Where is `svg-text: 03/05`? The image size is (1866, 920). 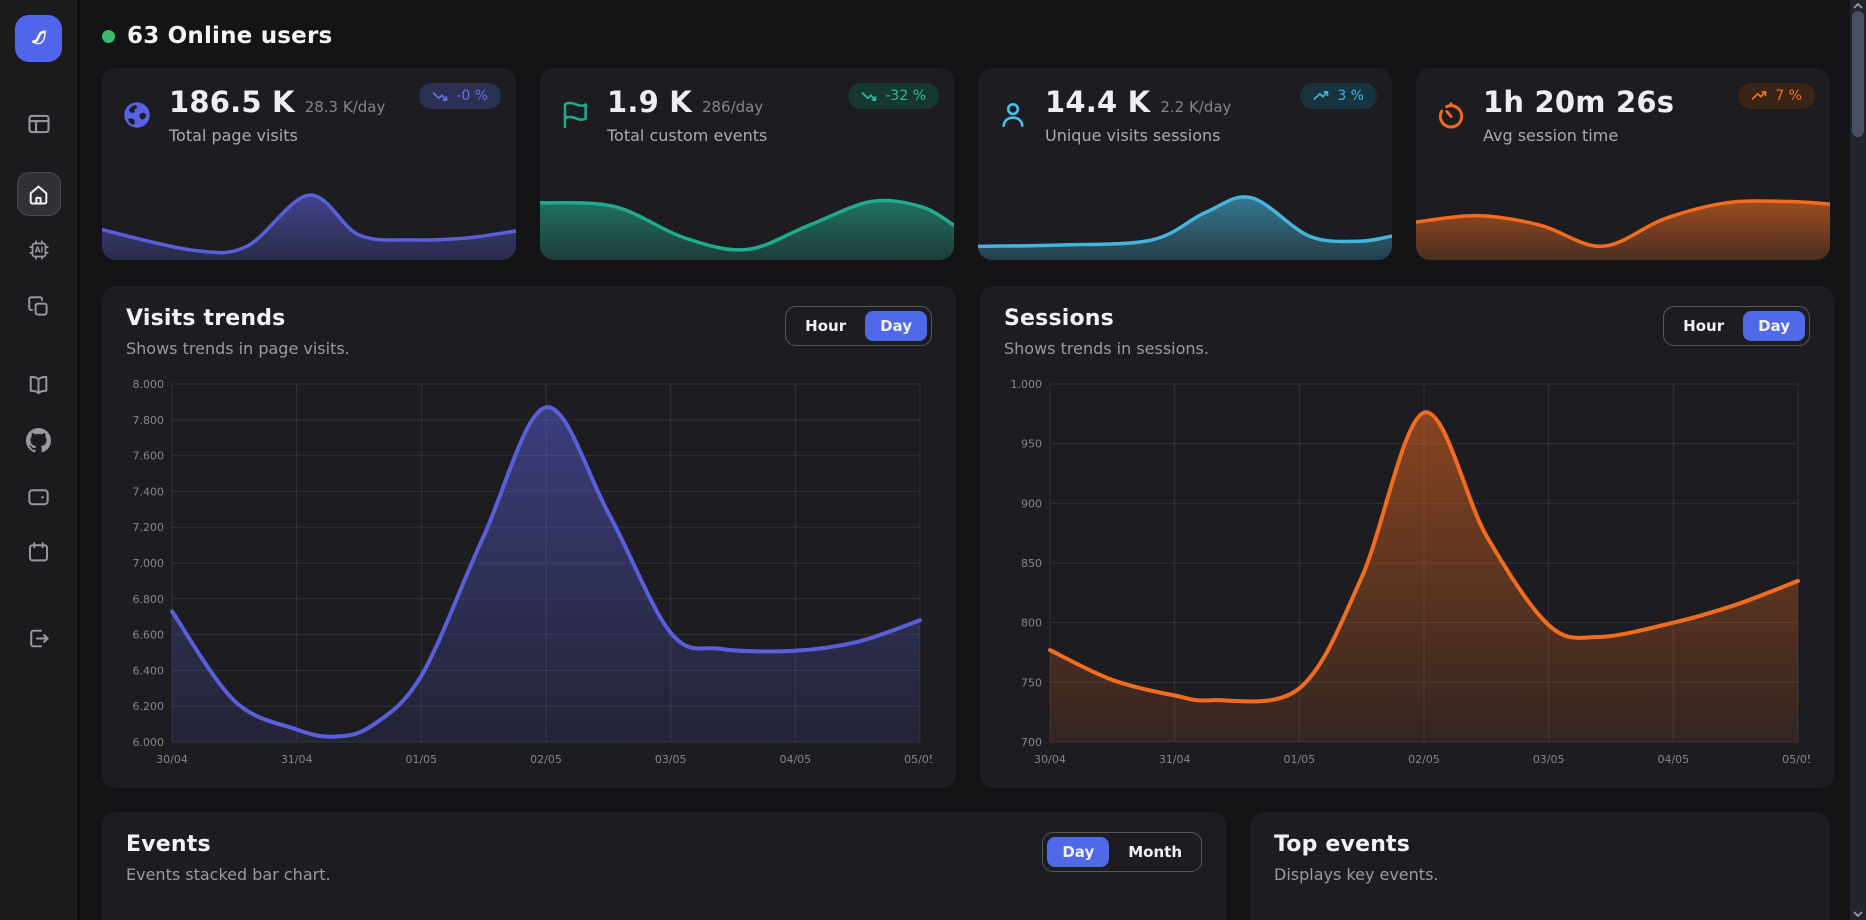 svg-text: 03/05 is located at coordinates (1549, 759).